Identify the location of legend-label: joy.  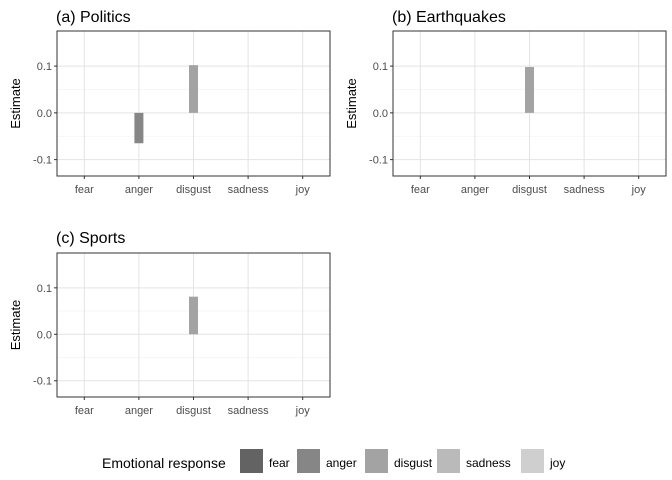
(557, 463).